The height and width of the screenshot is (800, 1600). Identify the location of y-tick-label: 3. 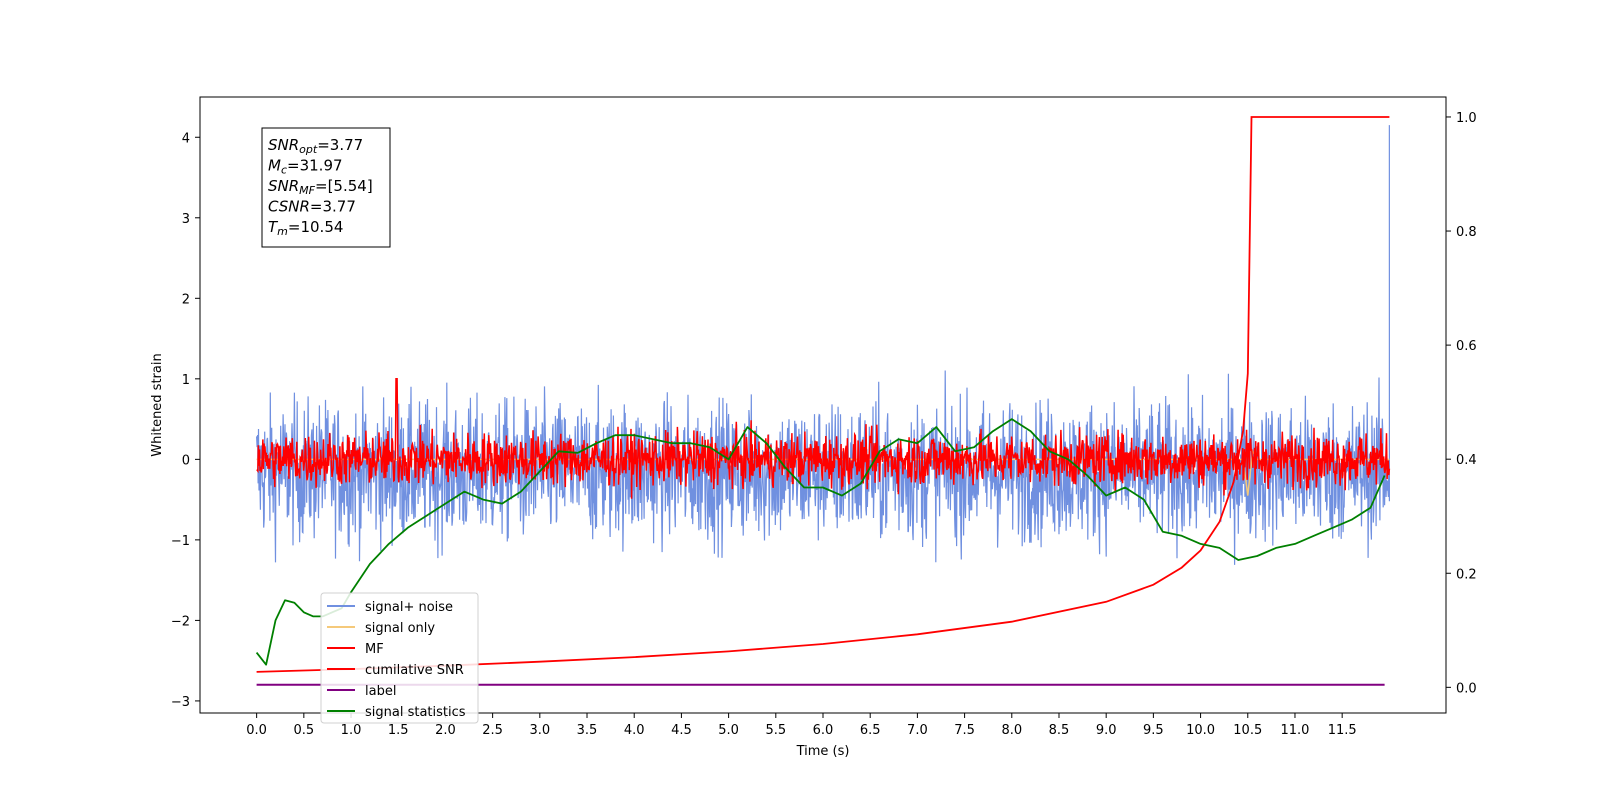
(186, 219).